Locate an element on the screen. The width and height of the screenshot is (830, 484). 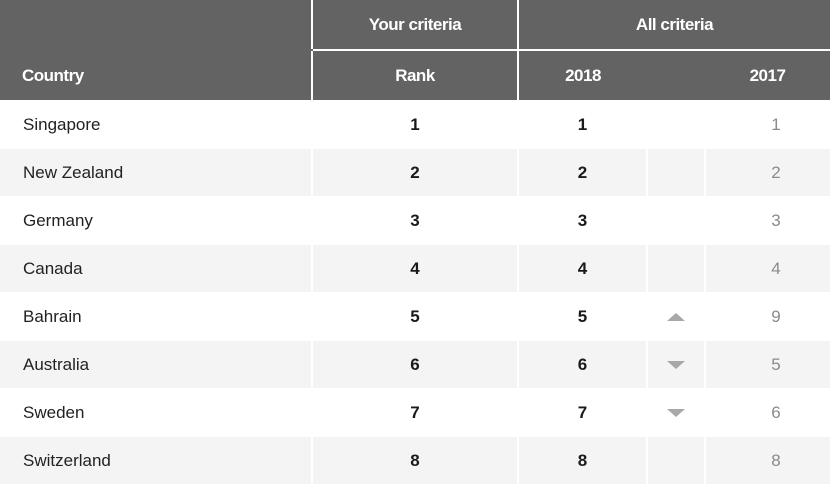
rank-2018-cell: 1 is located at coordinates (582, 125).